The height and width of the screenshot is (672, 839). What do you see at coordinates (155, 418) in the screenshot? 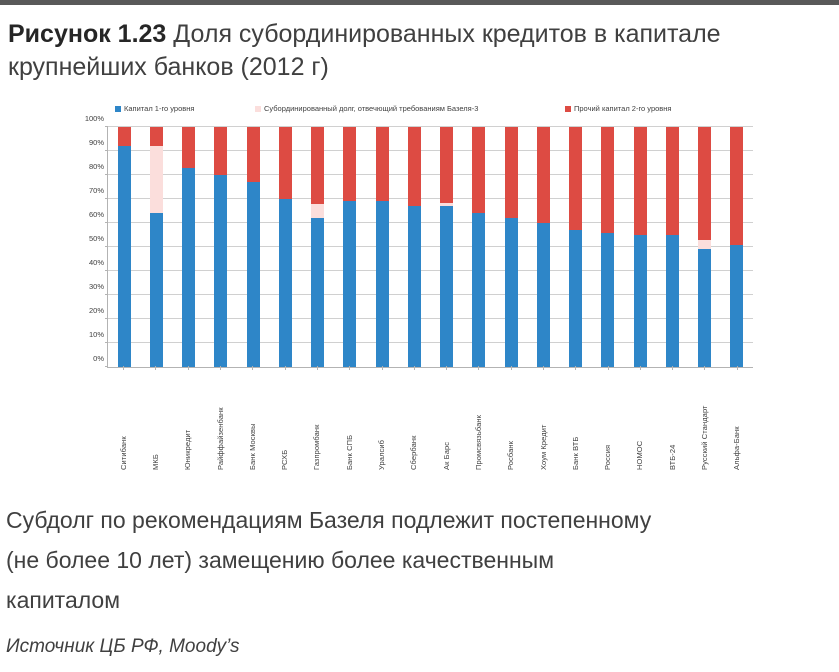
I see `x-label-slot: МКБ` at bounding box center [155, 418].